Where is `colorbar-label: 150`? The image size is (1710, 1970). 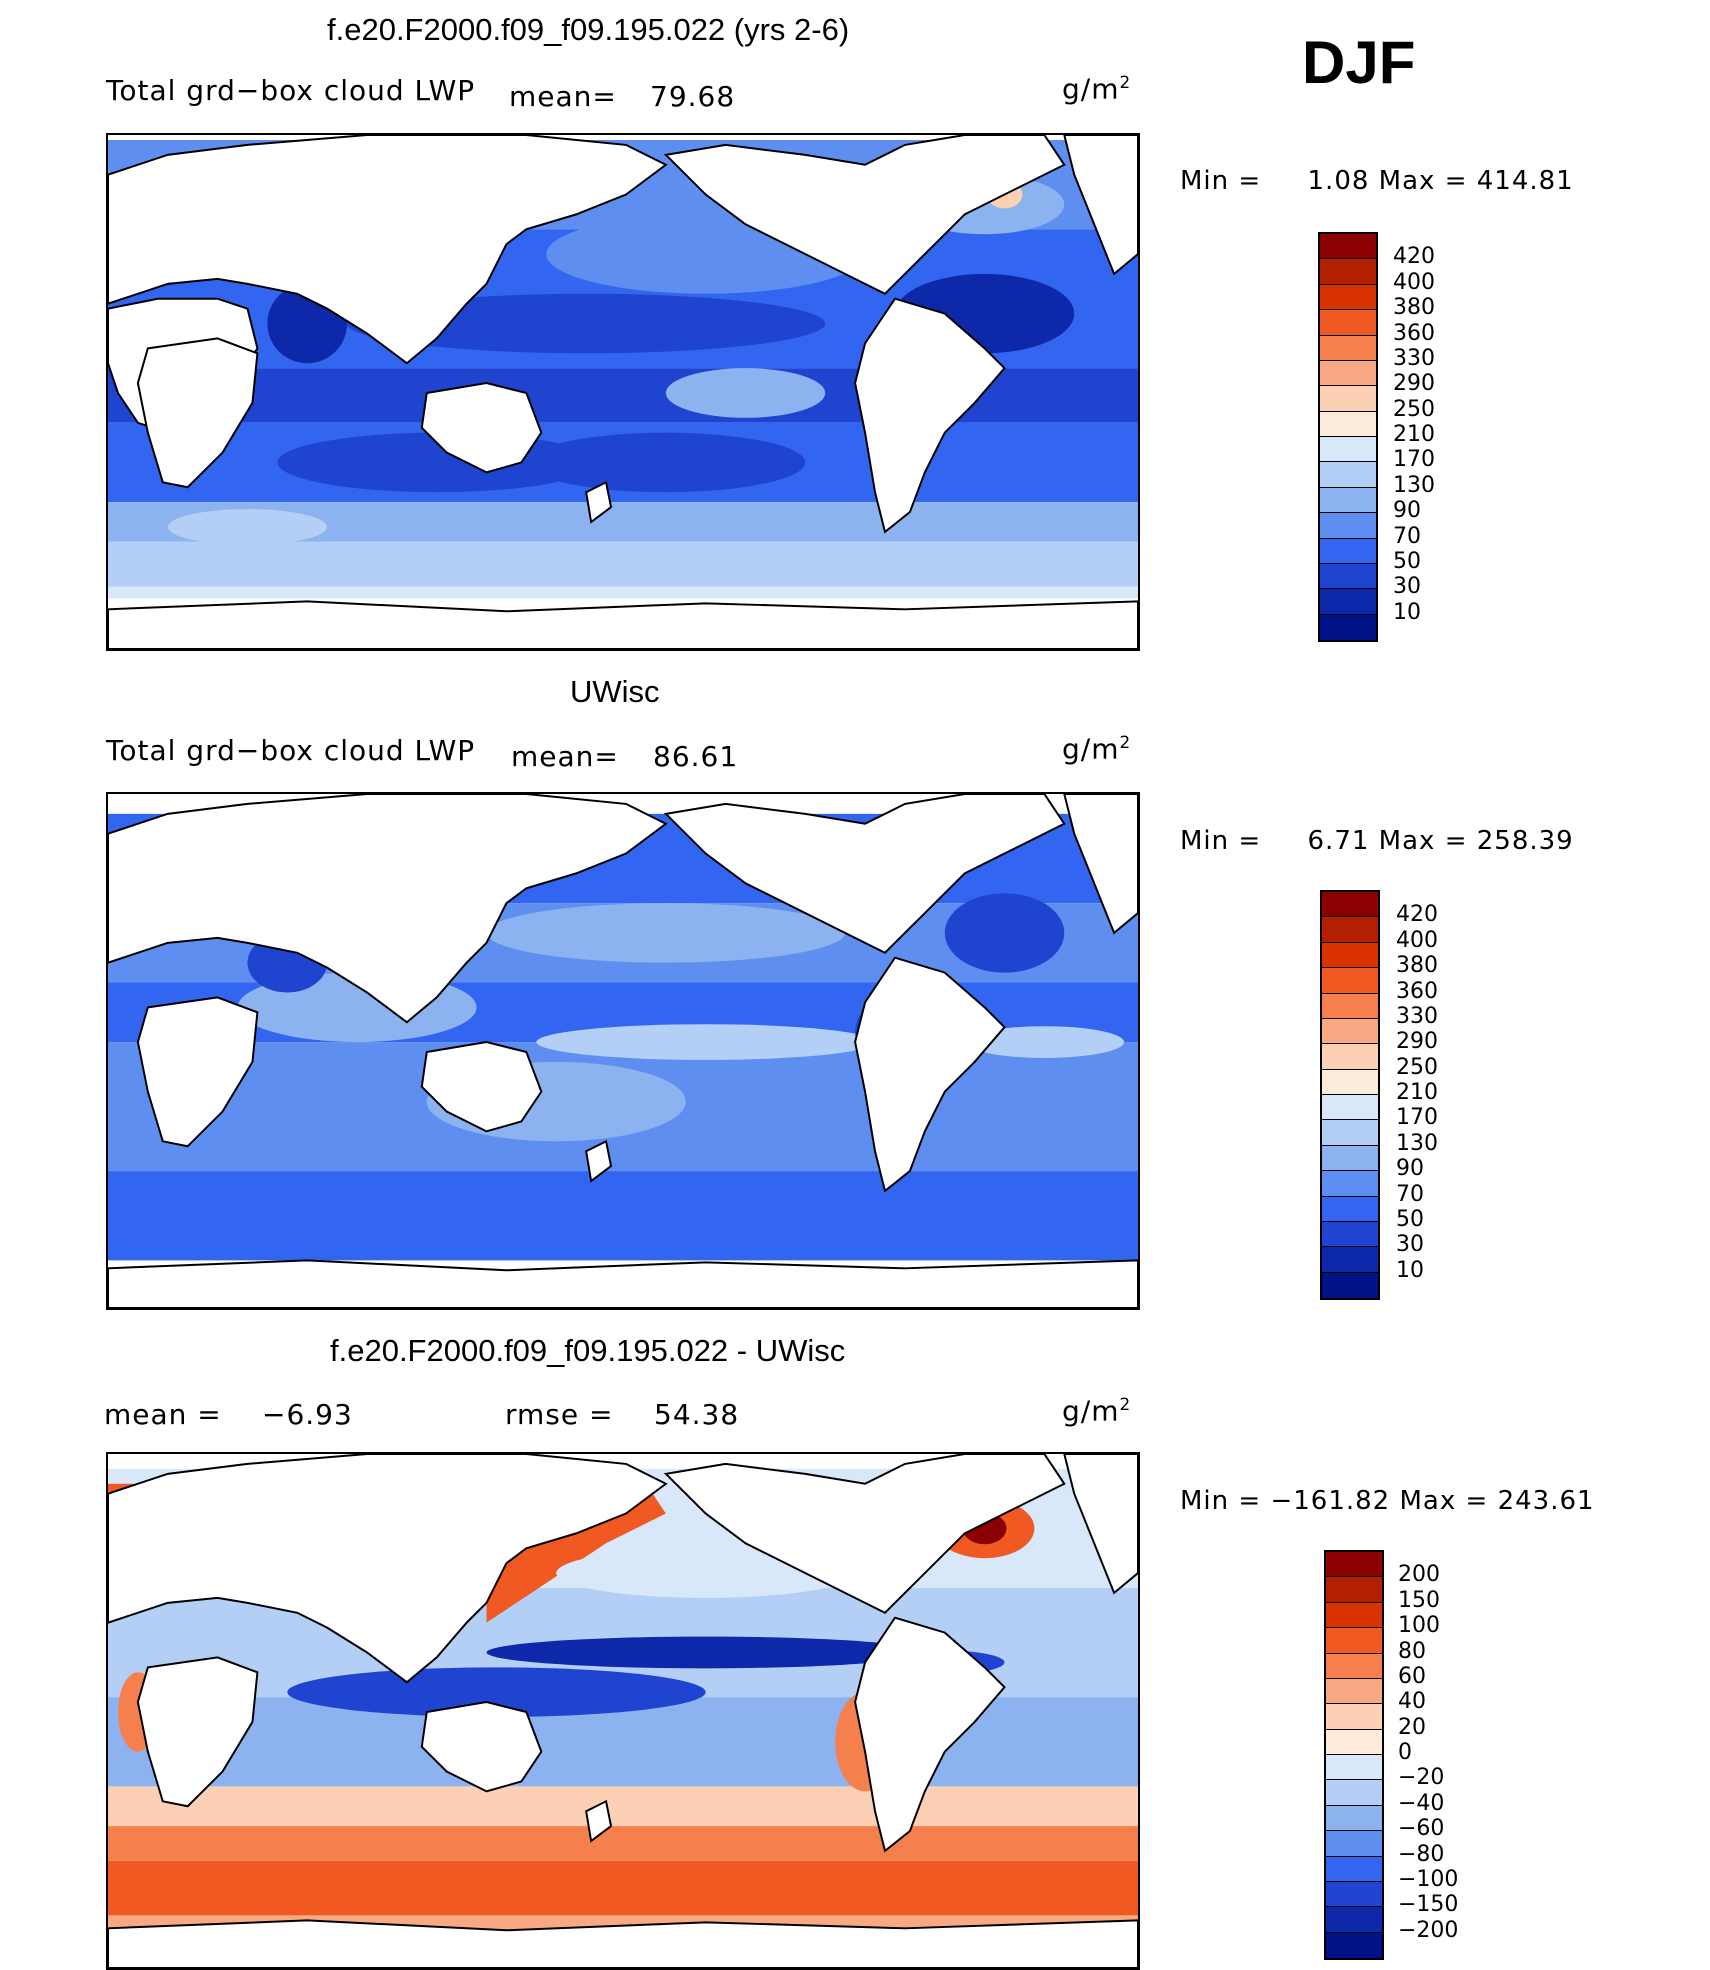 colorbar-label: 150 is located at coordinates (1419, 1600).